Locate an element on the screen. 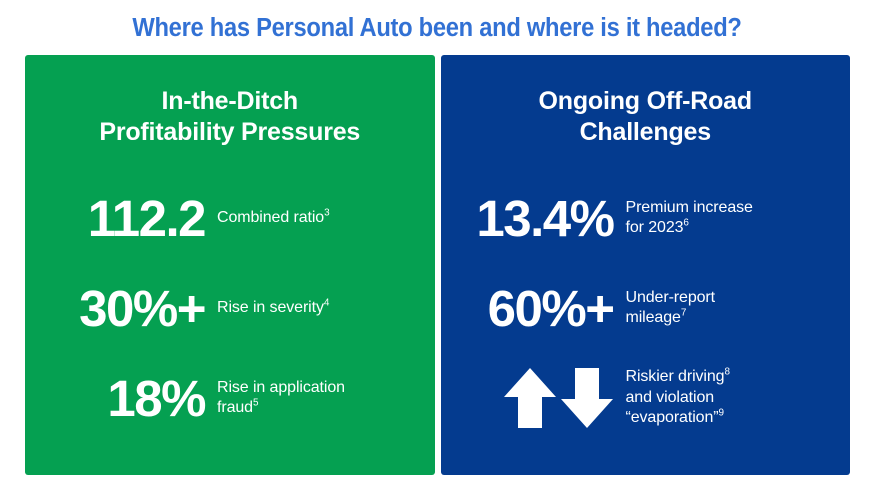  stat-label-line2: for 20236 is located at coordinates (689, 228).